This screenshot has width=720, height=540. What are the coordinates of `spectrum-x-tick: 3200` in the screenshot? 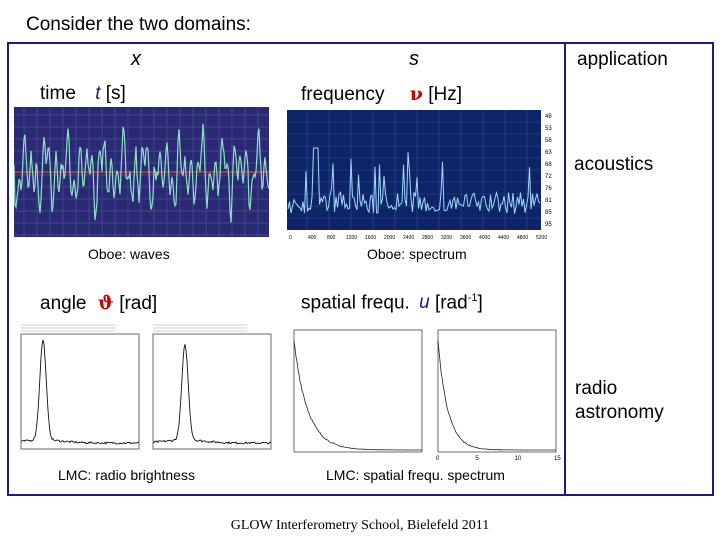 It's located at (446, 238).